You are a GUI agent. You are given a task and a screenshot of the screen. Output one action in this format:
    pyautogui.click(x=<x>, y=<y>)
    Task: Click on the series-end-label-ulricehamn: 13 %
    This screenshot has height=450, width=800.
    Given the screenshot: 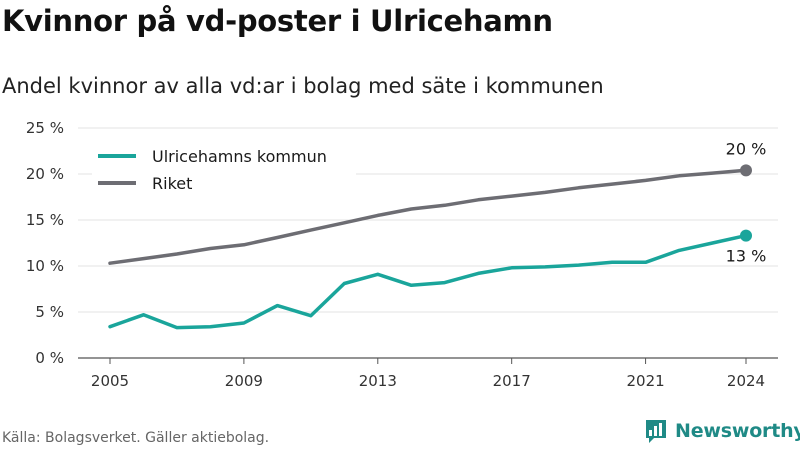 What is the action you would take?
    pyautogui.click(x=746, y=256)
    